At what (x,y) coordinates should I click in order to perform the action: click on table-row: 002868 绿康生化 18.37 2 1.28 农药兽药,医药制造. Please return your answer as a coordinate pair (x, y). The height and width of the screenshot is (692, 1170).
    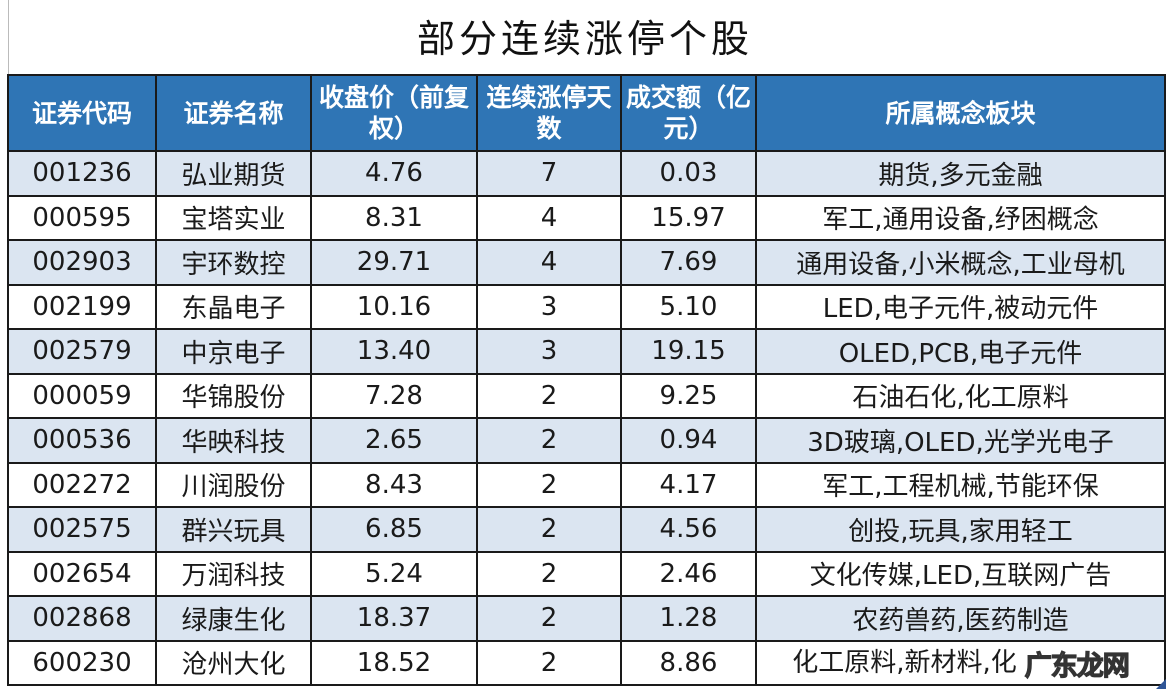
    Looking at the image, I should click on (586, 618).